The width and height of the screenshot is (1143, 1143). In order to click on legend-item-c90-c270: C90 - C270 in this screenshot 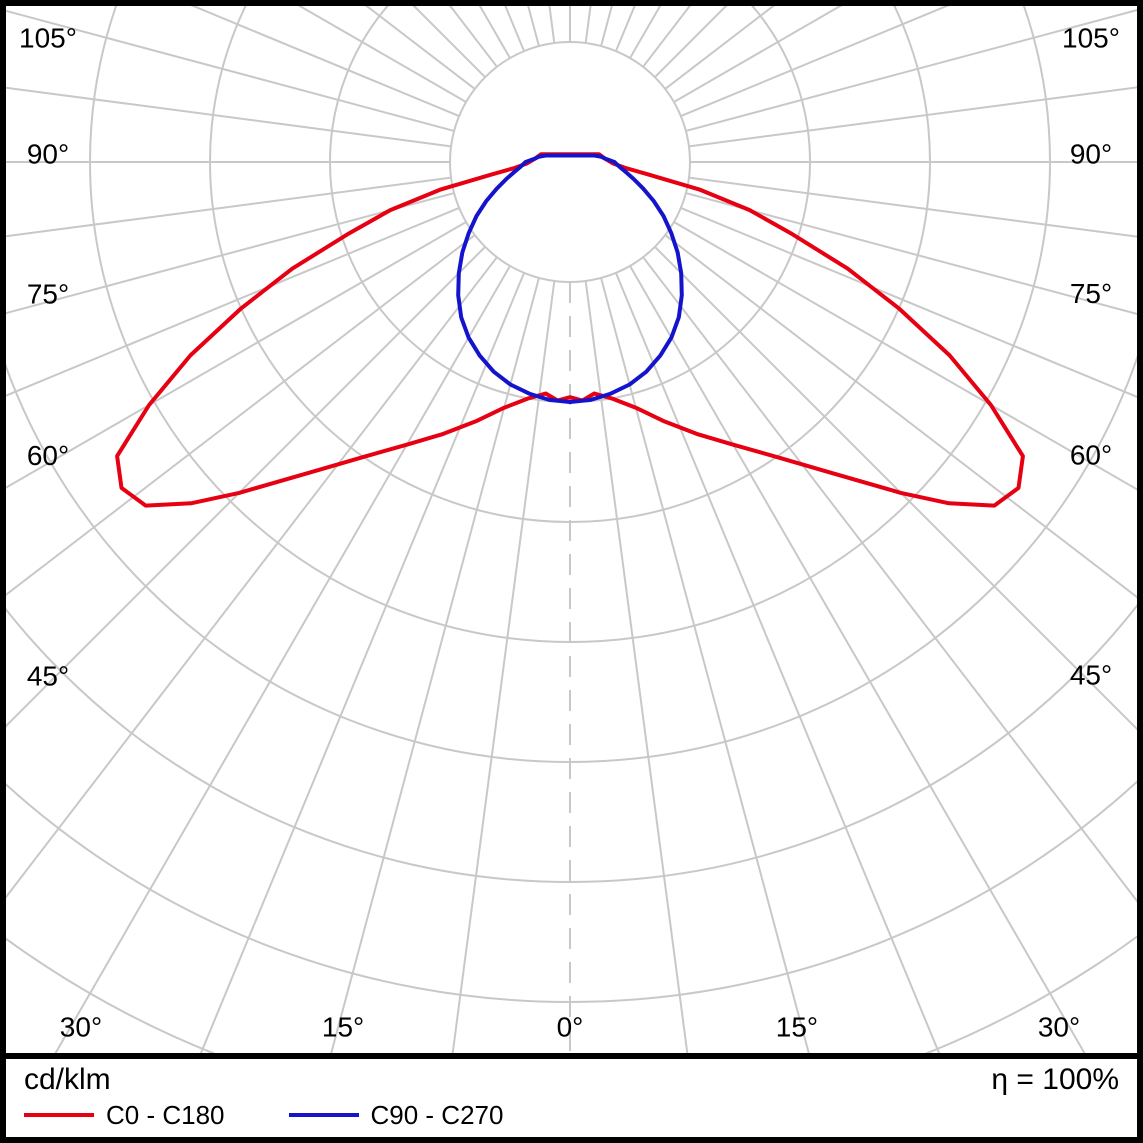, I will do `click(396, 1115)`.